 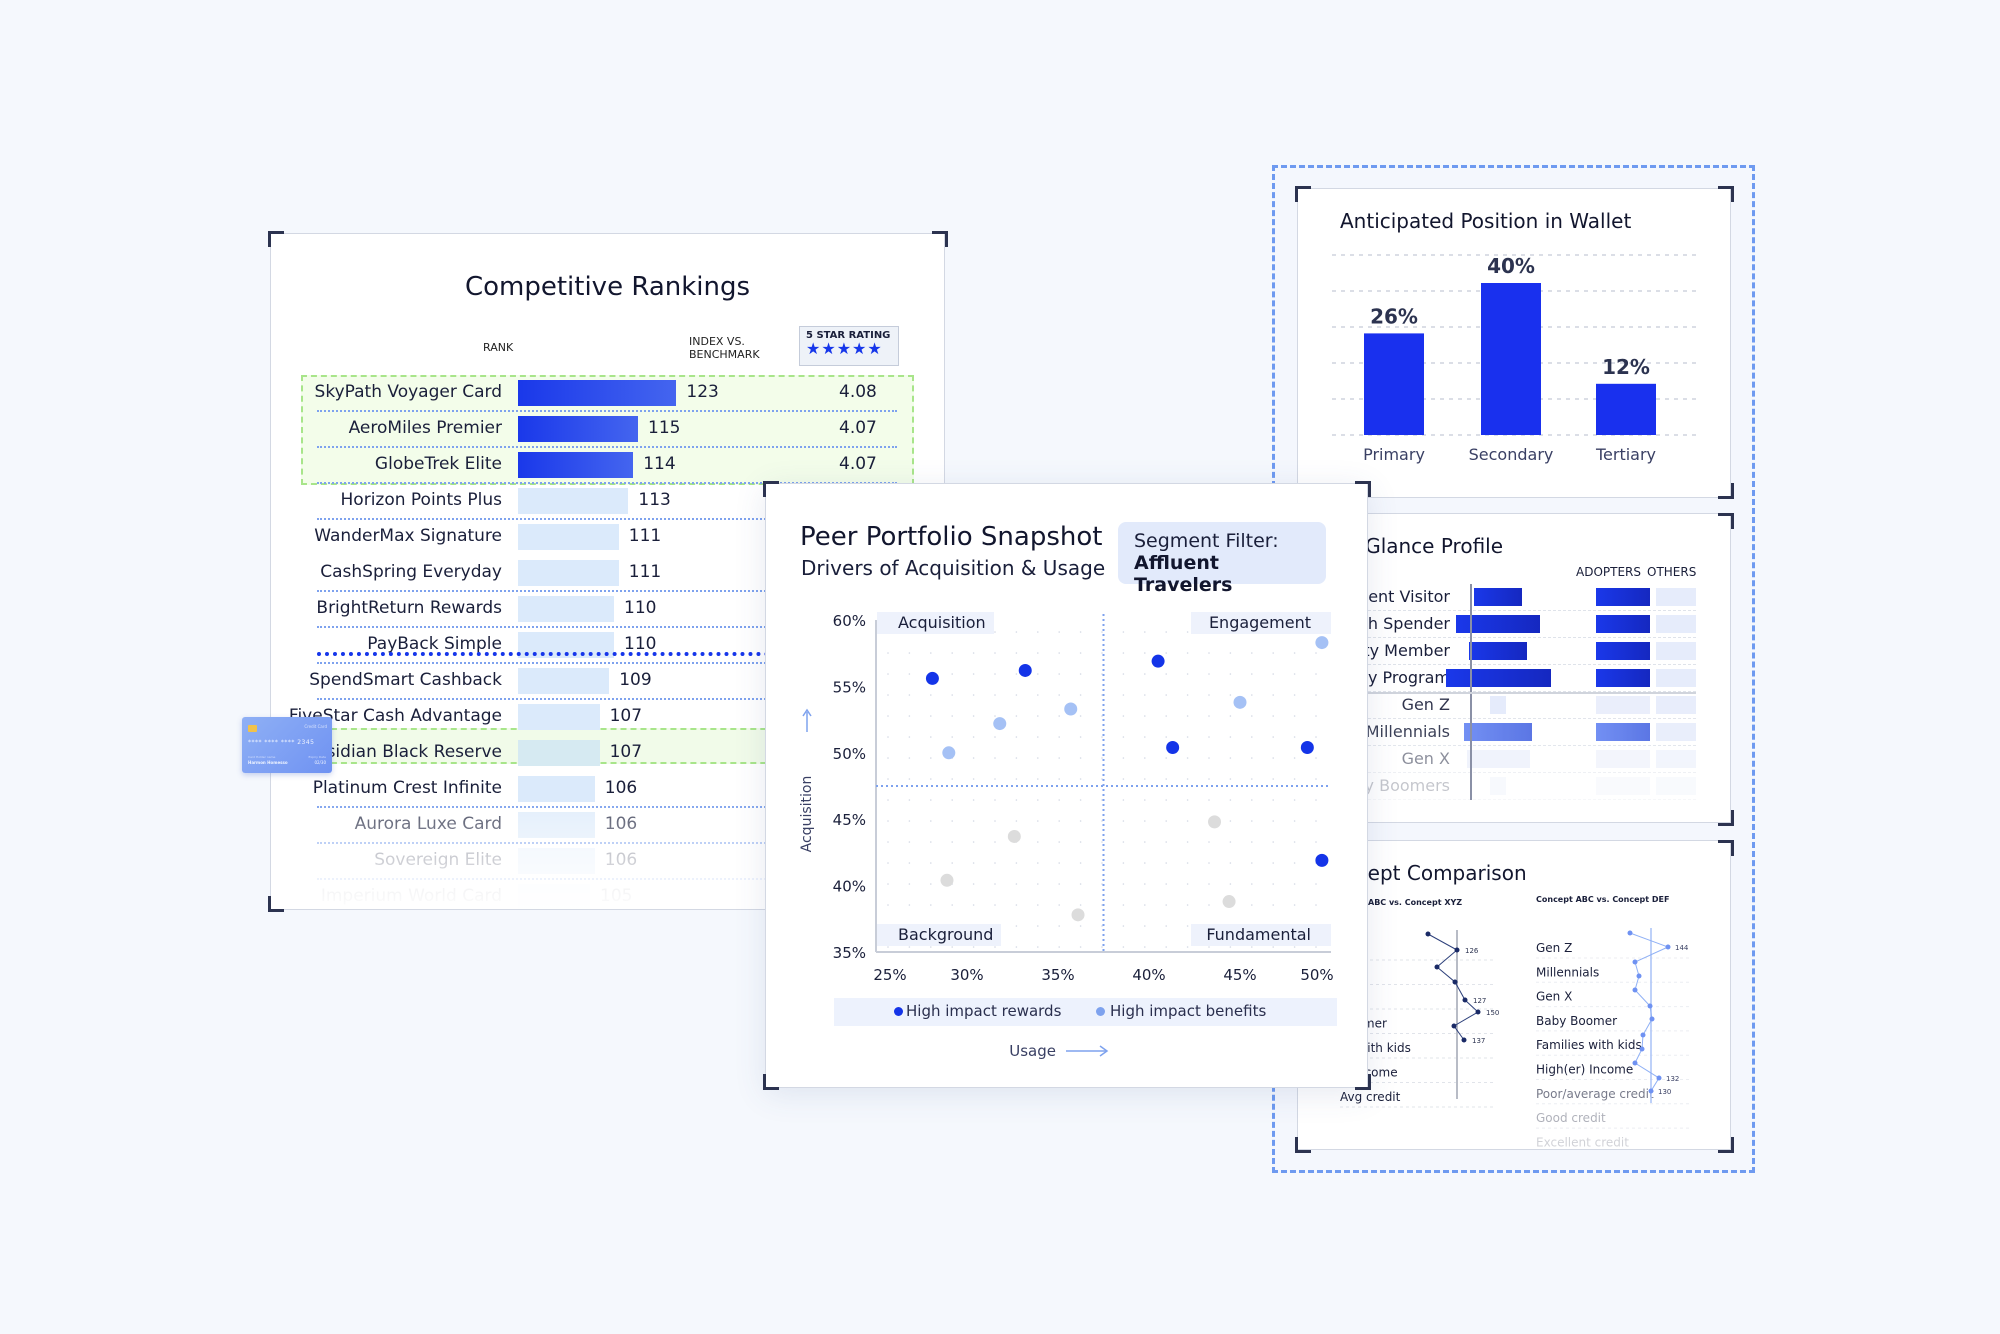 What do you see at coordinates (1576, 1021) in the screenshot?
I see `concept-right-label: Baby Boomer` at bounding box center [1576, 1021].